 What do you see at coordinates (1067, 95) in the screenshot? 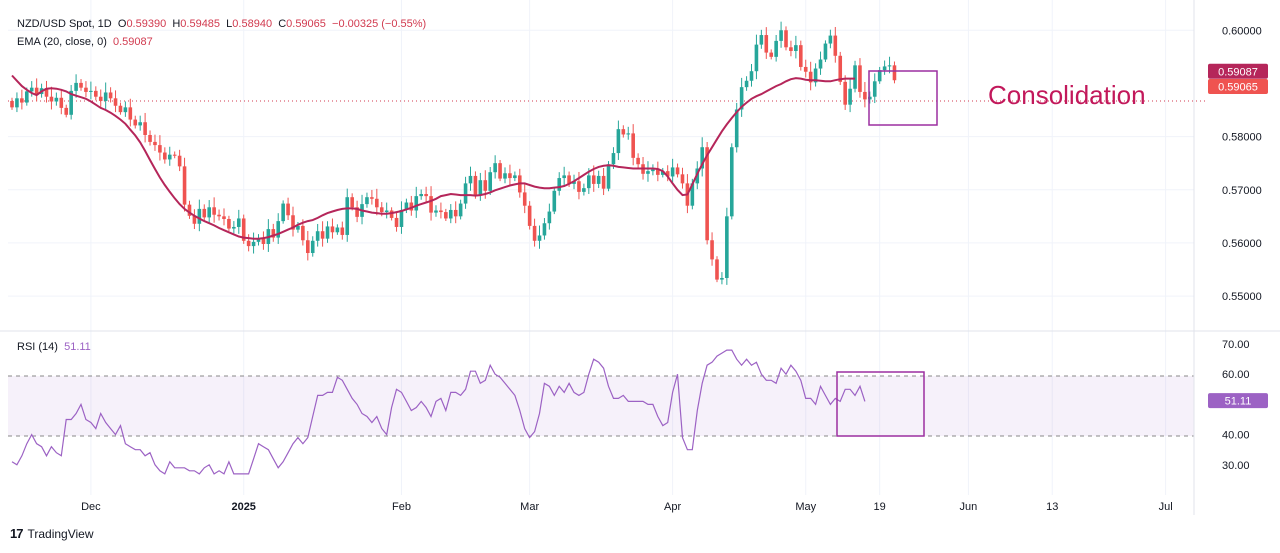
I see `consolidation-annotation: Consolidation` at bounding box center [1067, 95].